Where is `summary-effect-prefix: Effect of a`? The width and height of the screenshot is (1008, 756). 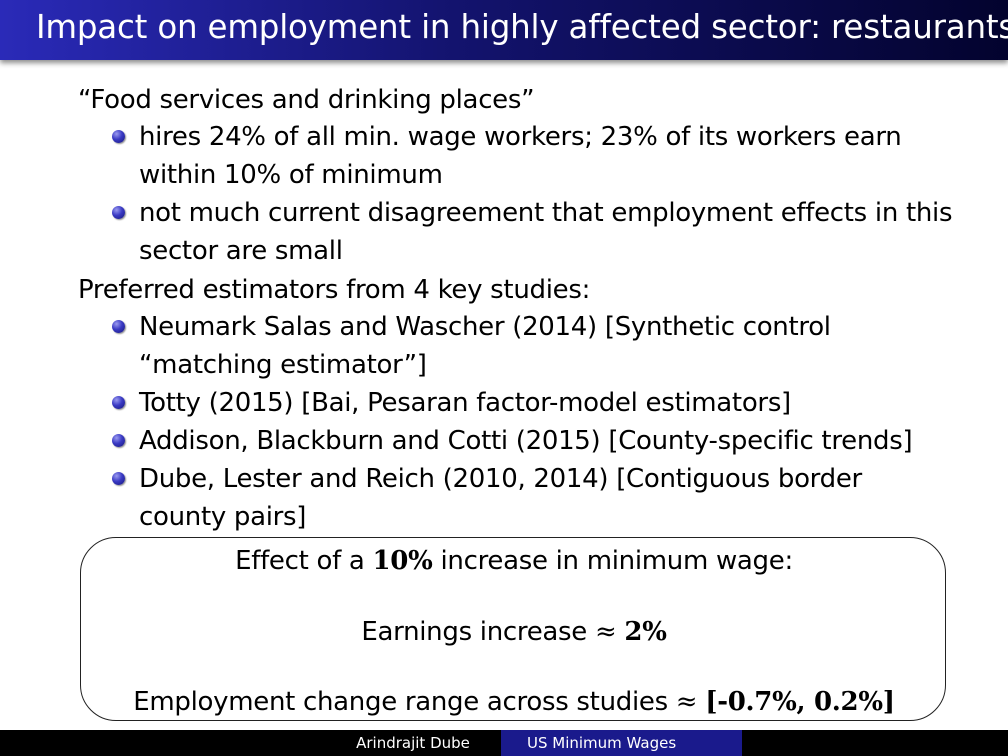 summary-effect-prefix: Effect of a is located at coordinates (304, 561).